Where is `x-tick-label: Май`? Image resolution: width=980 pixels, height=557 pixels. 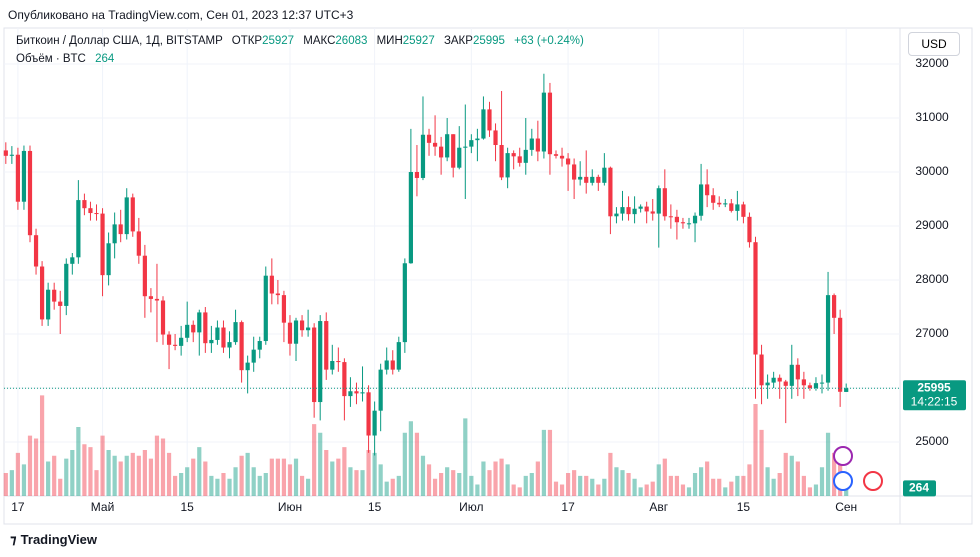
x-tick-label: Май is located at coordinates (103, 507).